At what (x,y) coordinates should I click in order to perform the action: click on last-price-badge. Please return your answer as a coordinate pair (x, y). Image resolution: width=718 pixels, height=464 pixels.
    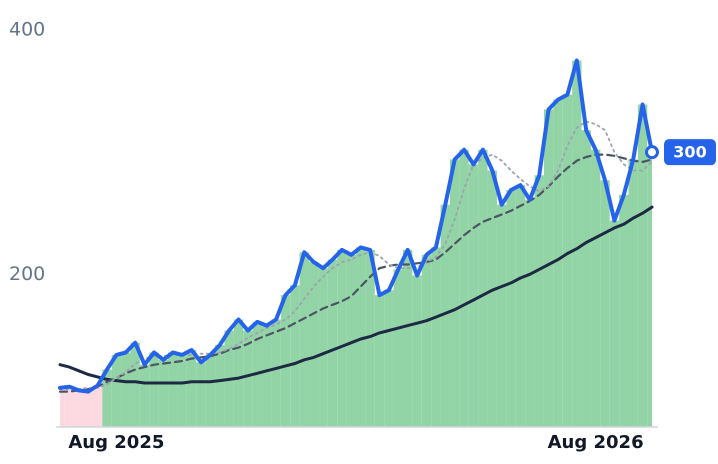
    Looking at the image, I should click on (690, 152).